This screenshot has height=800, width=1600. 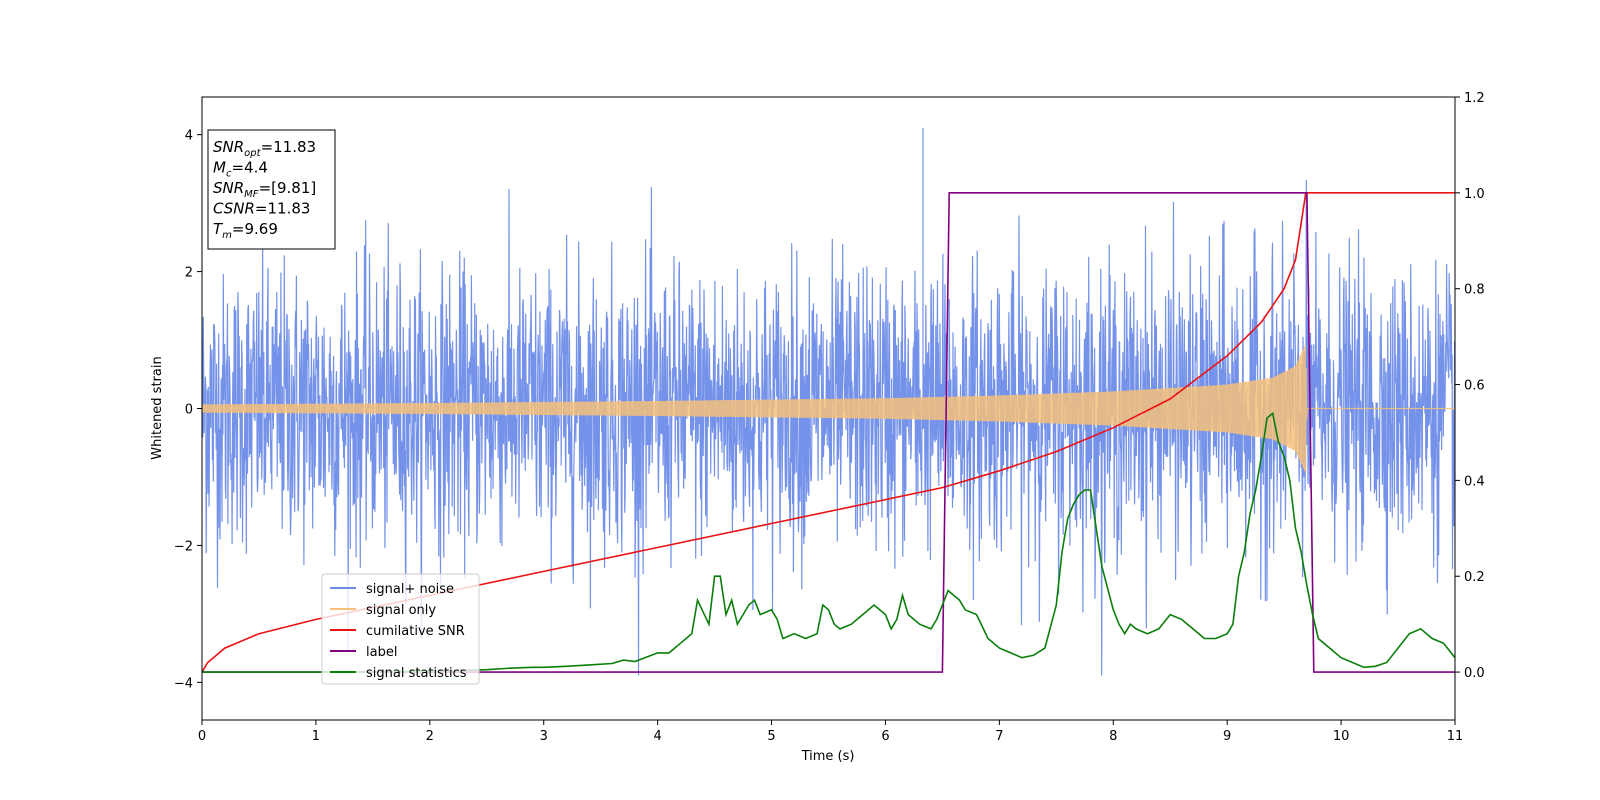 I want to click on y-axis-right: 0.0 0.2 0.4 0.6 0.8 1.0 1.2, so click(x=1470, y=386).